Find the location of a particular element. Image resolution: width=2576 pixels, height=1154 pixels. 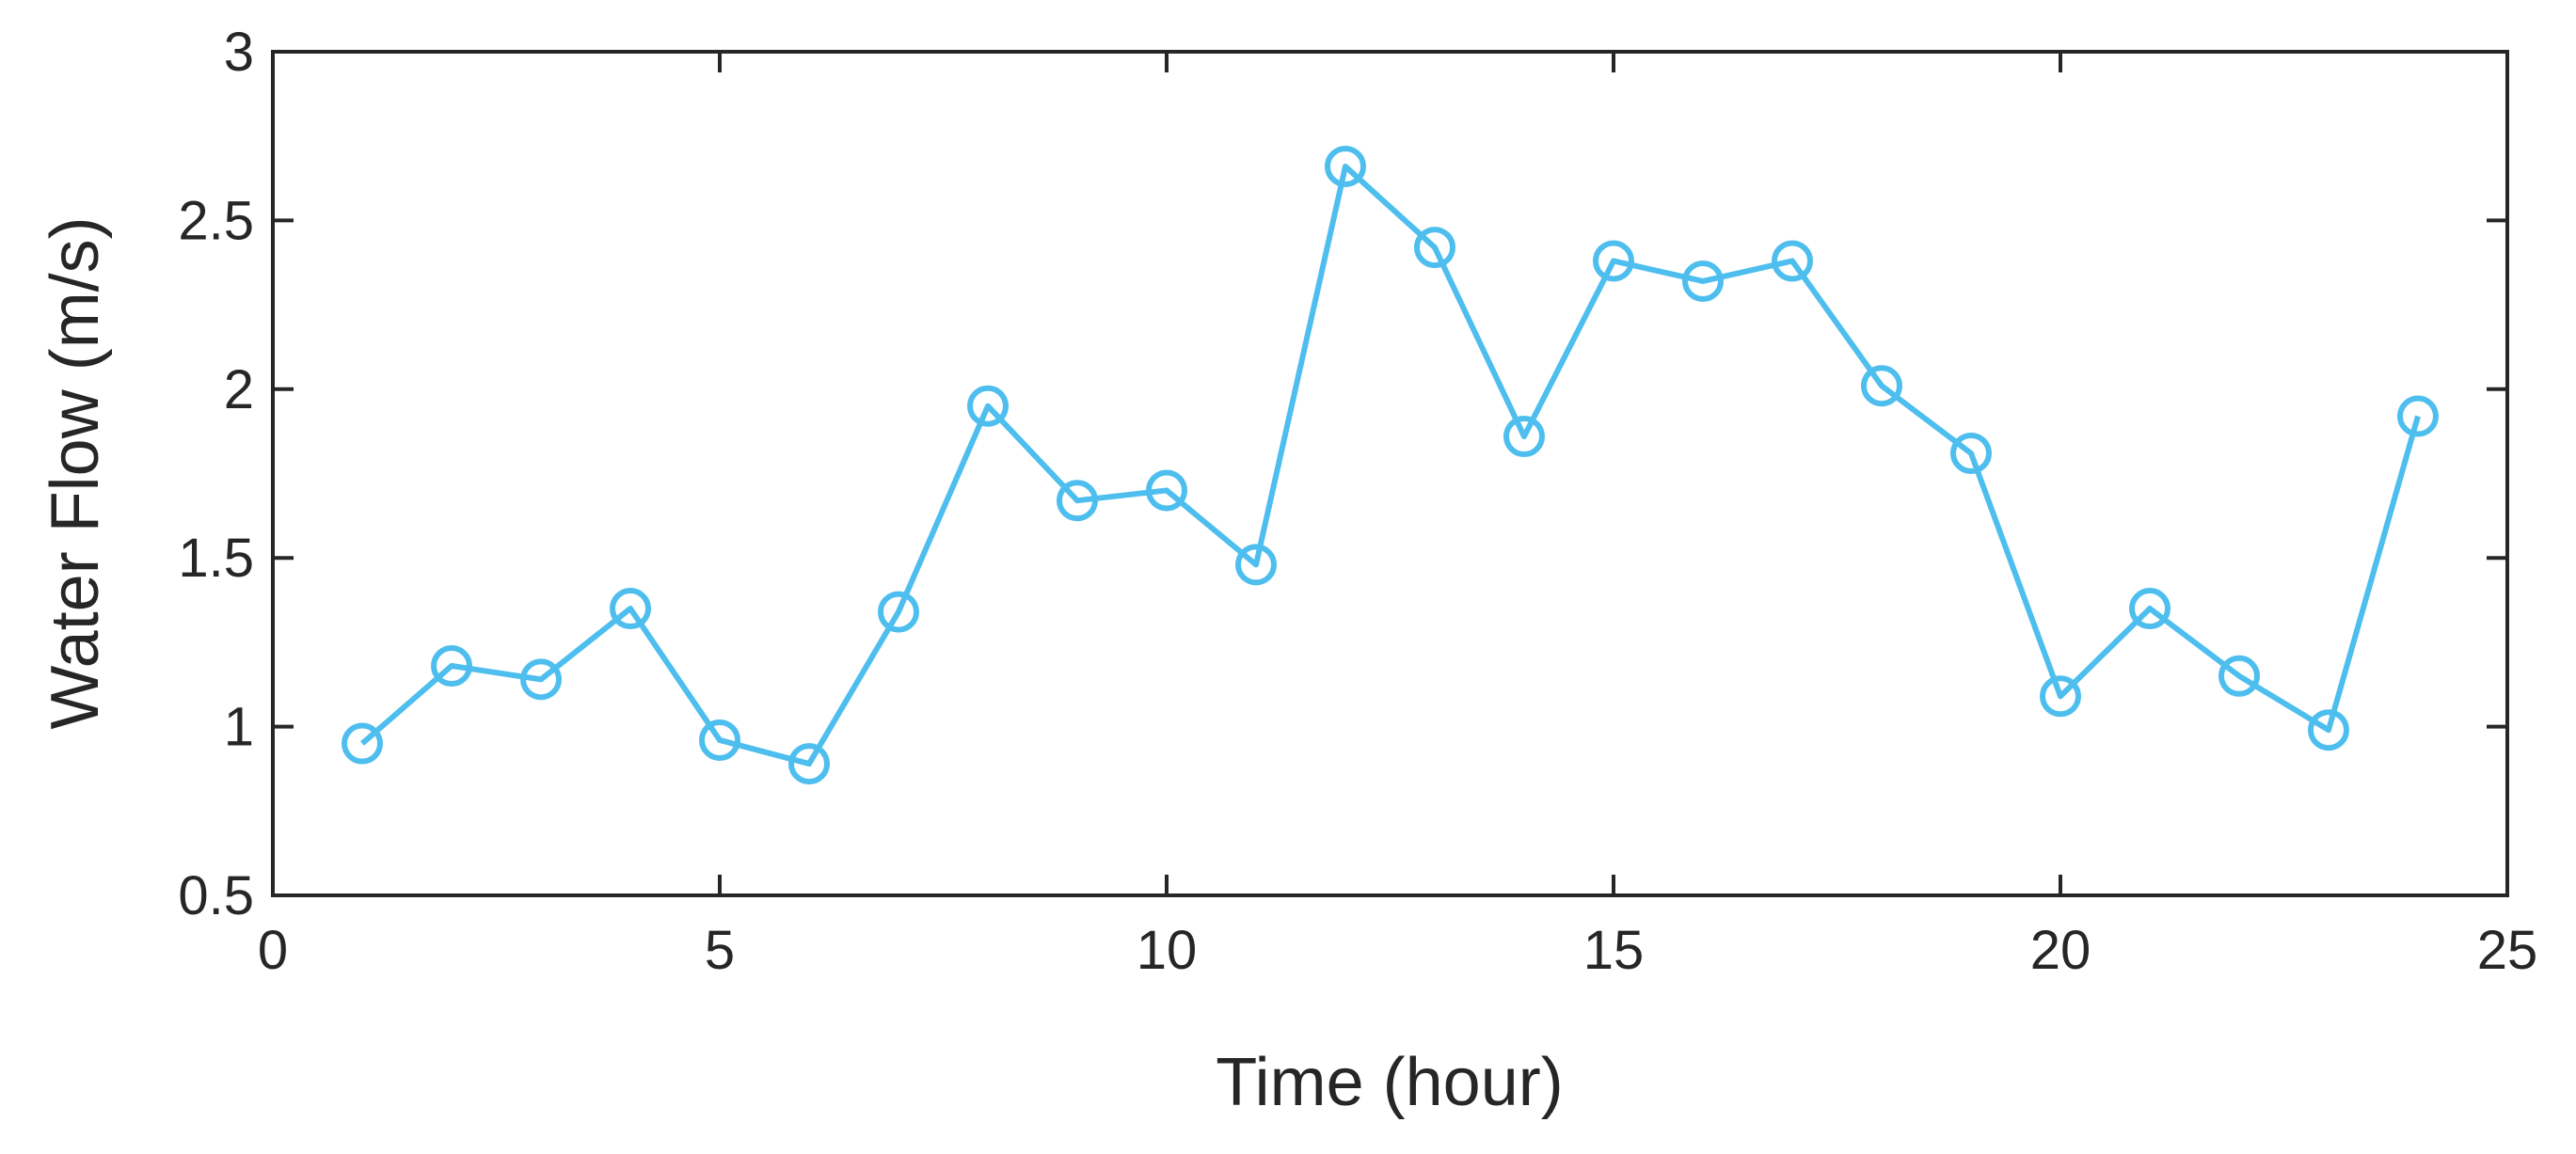

x-tick-label: 10 is located at coordinates (1168, 950).